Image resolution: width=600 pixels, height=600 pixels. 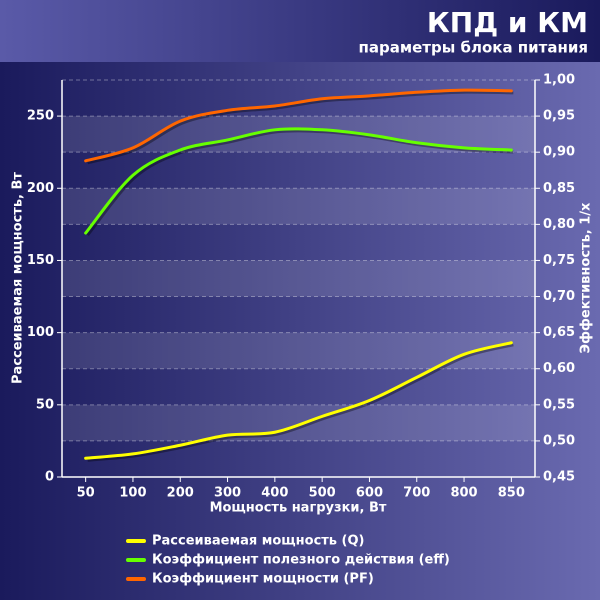 What do you see at coordinates (559, 116) in the screenshot?
I see `y2-tick-label: 0,95` at bounding box center [559, 116].